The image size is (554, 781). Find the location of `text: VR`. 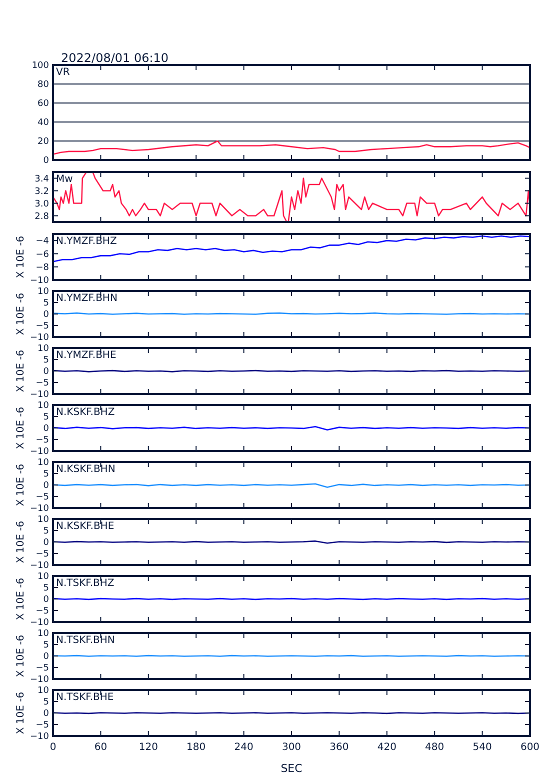

text: VR is located at coordinates (63, 72).